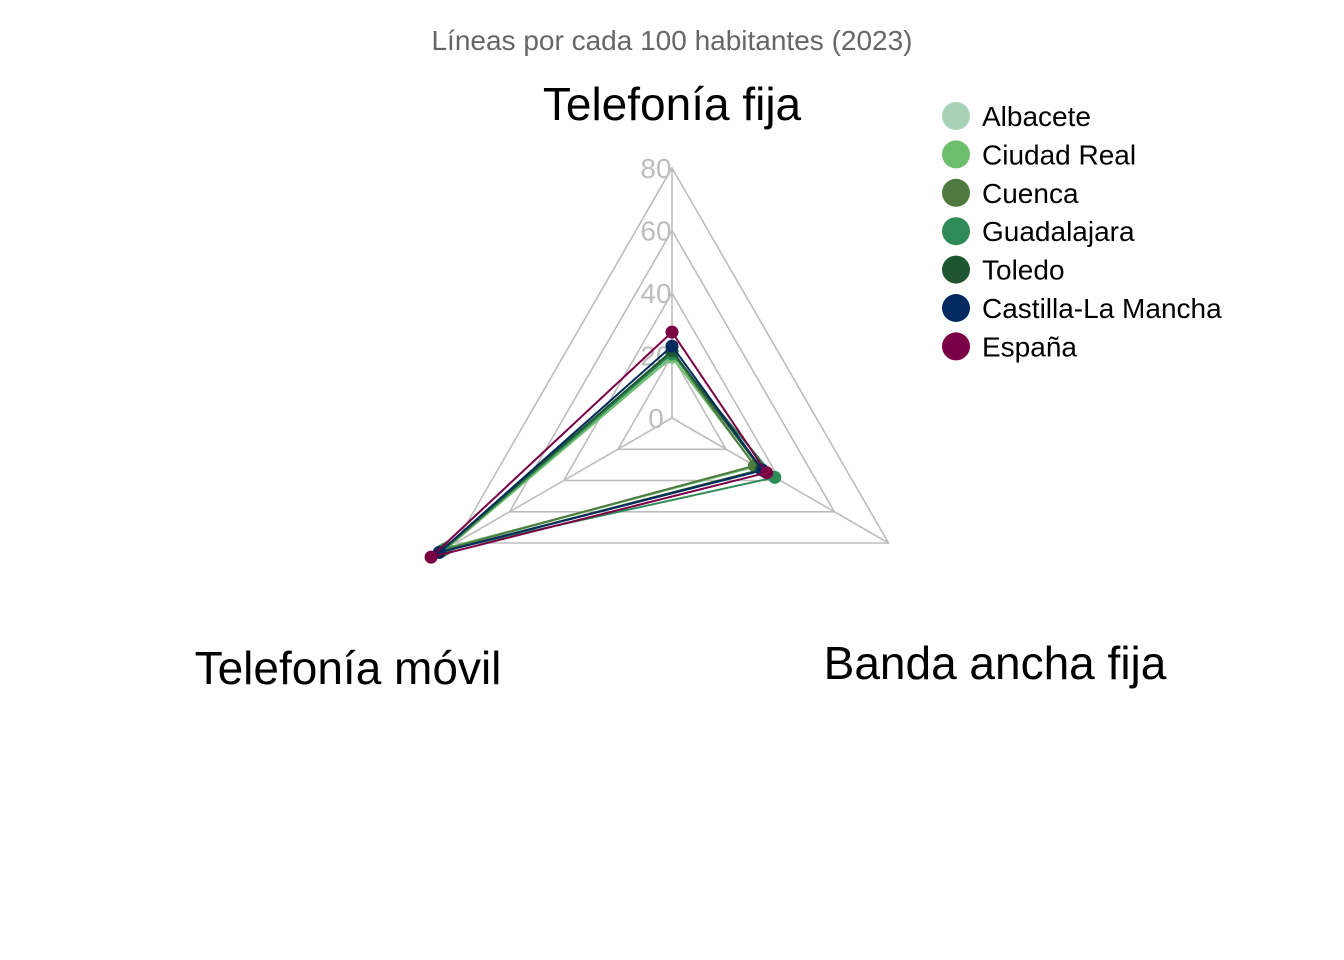  What do you see at coordinates (655, 168) in the screenshot?
I see `tick-label-80: 80` at bounding box center [655, 168].